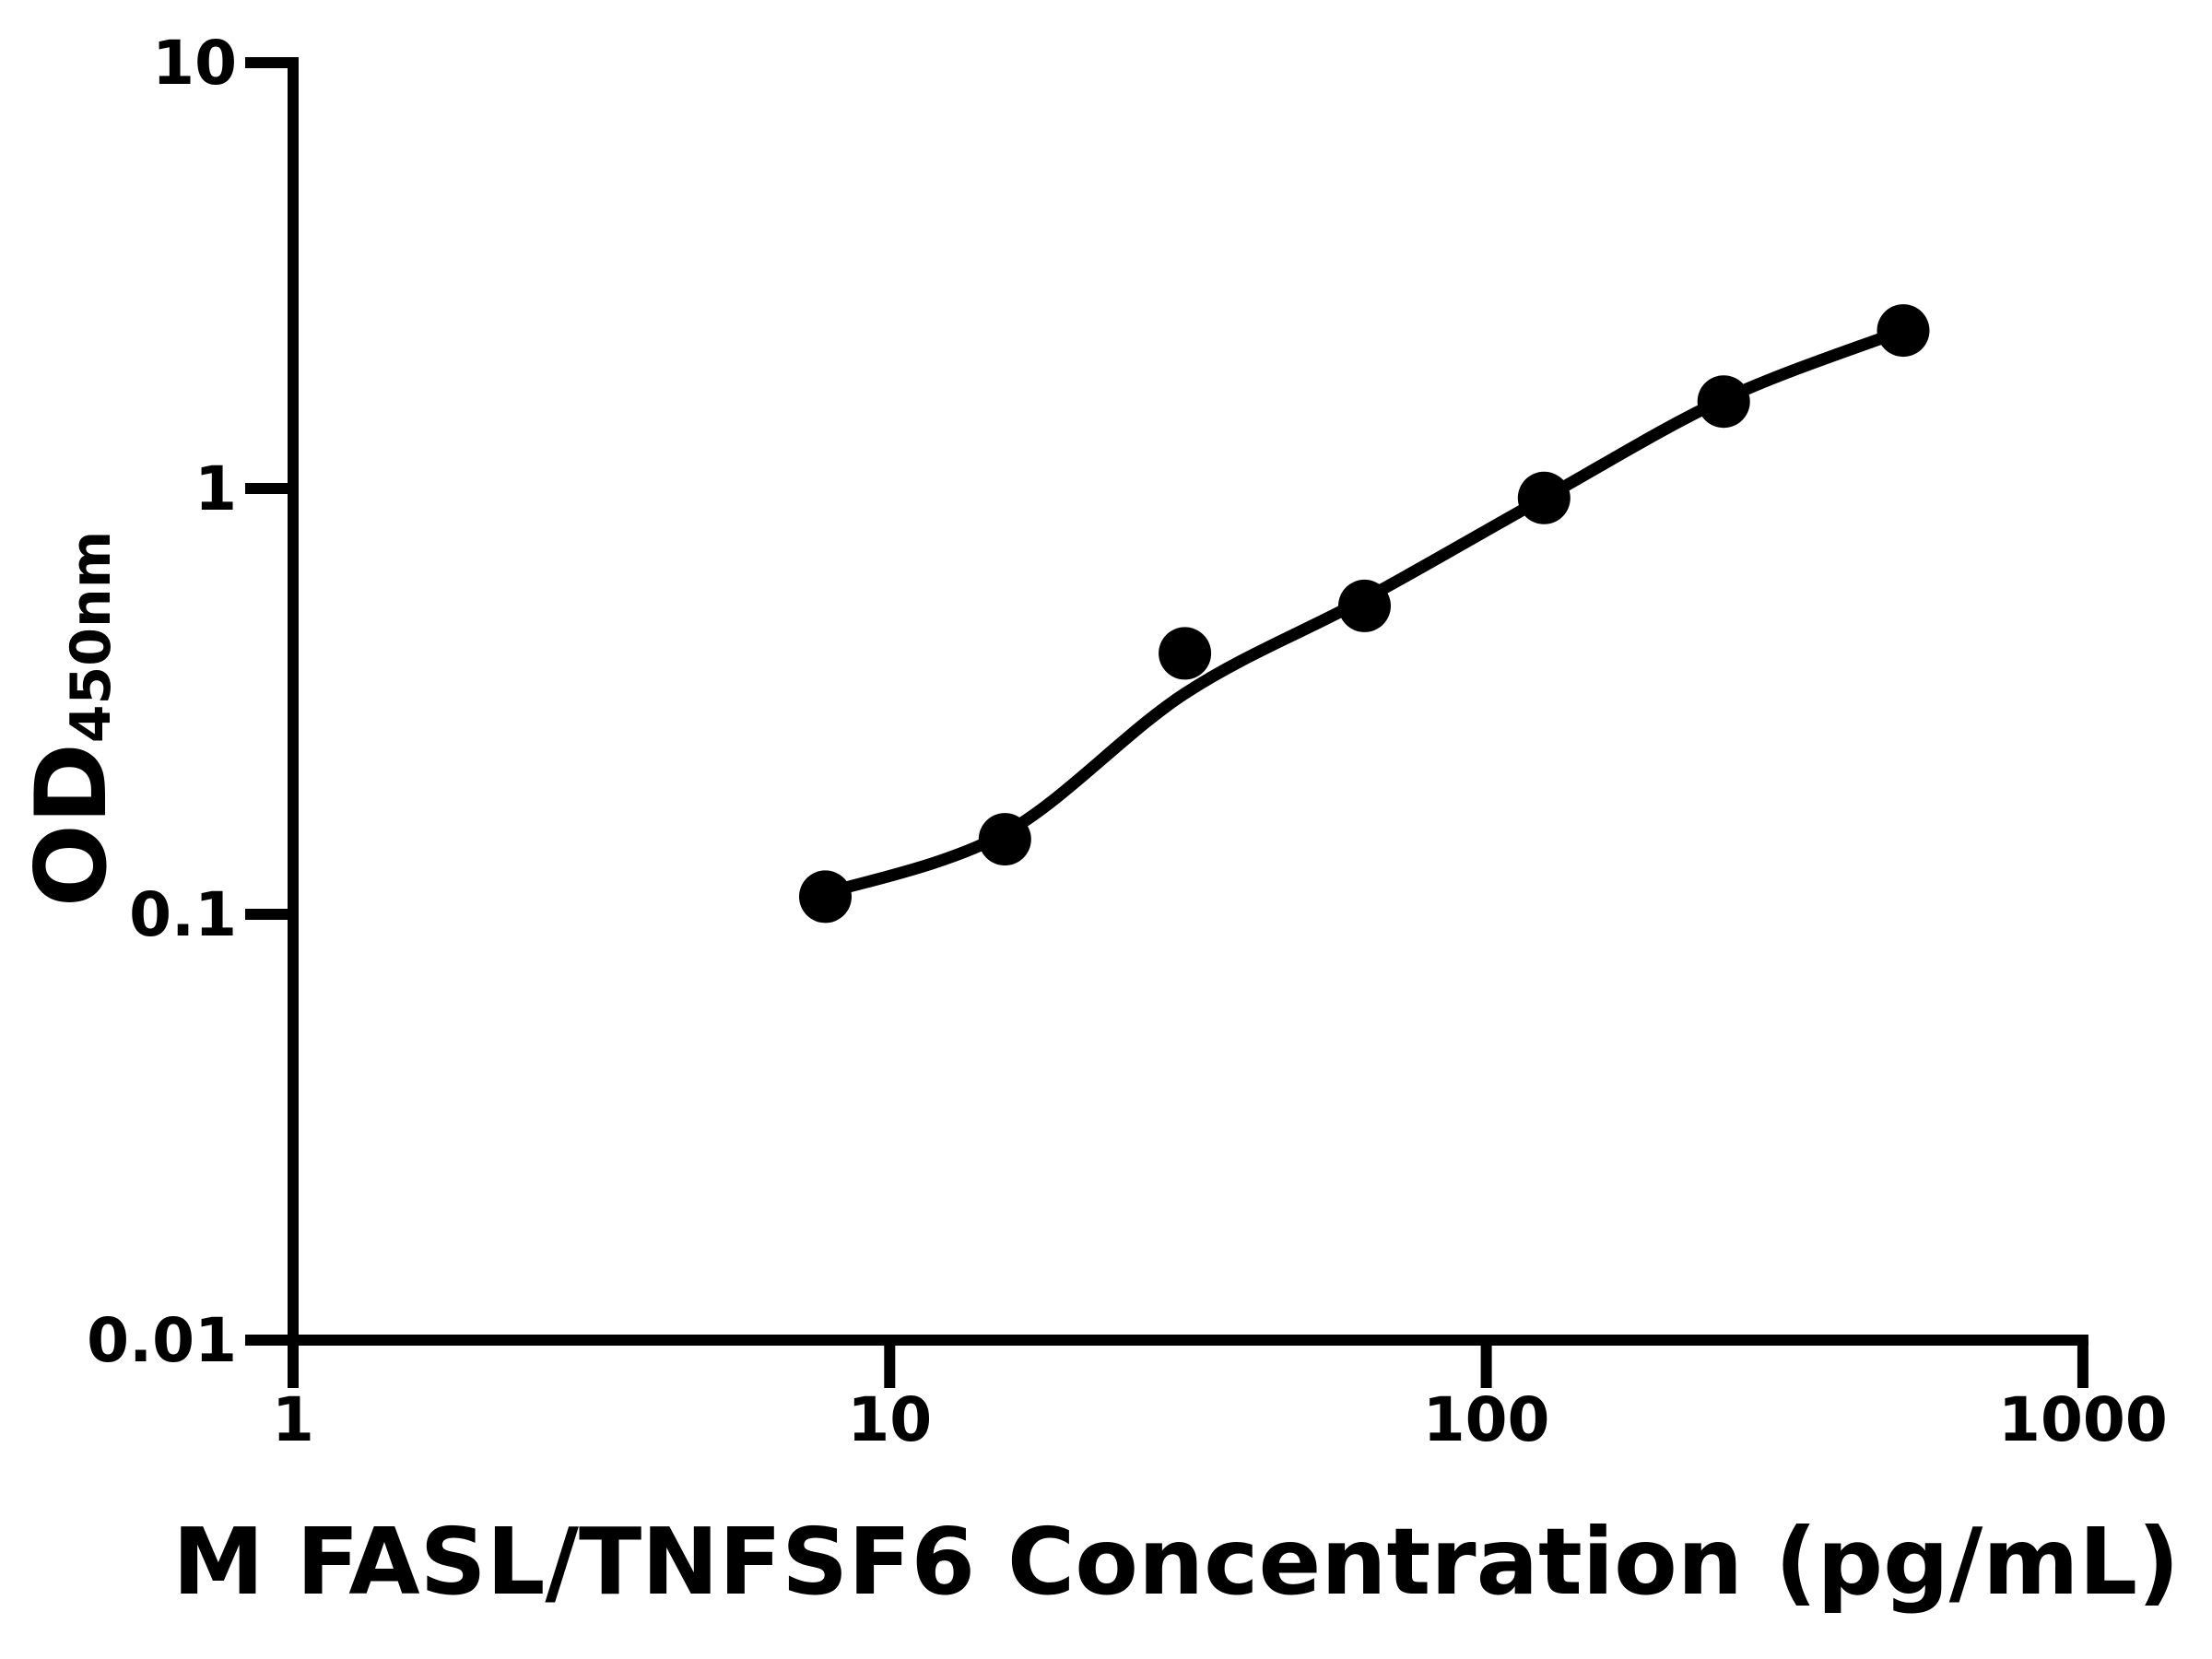 This screenshot has width=2212, height=1659. I want to click on y-axis-title: OD450nm, so click(71, 719).